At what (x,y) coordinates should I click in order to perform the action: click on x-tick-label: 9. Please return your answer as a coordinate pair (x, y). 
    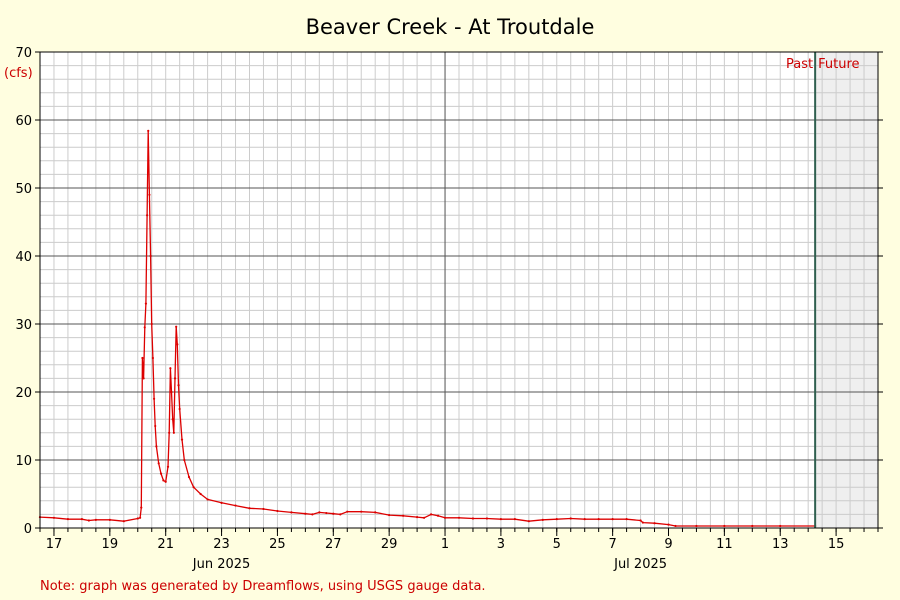
    Looking at the image, I should click on (668, 544).